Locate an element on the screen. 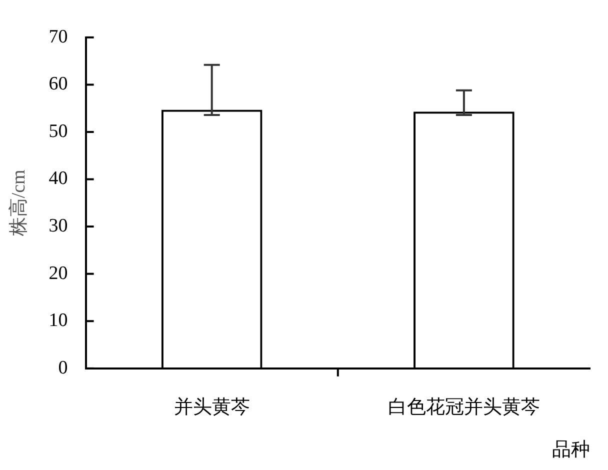  x-tick-label: 并头黄芩 is located at coordinates (212, 407).